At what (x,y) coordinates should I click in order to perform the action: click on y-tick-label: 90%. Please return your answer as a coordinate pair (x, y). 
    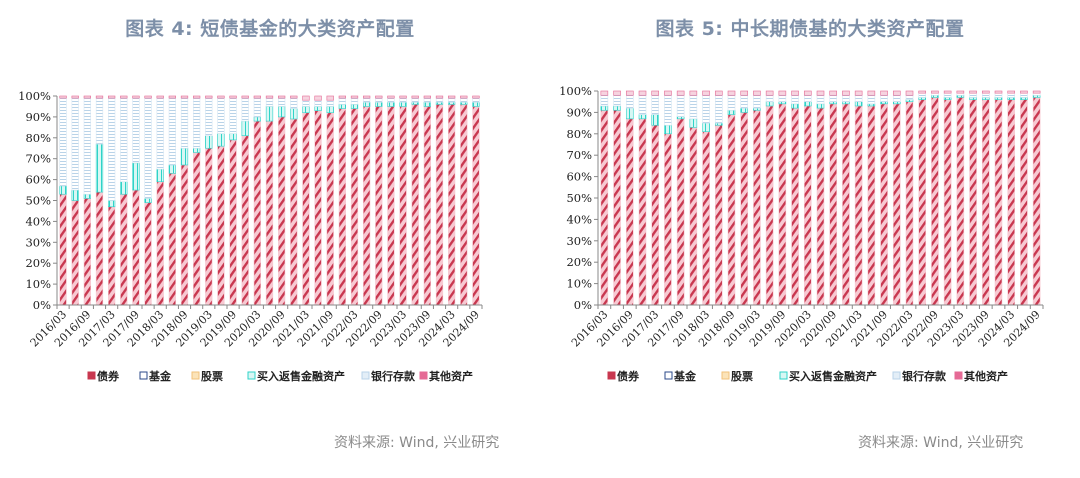
    Looking at the image, I should click on (579, 112).